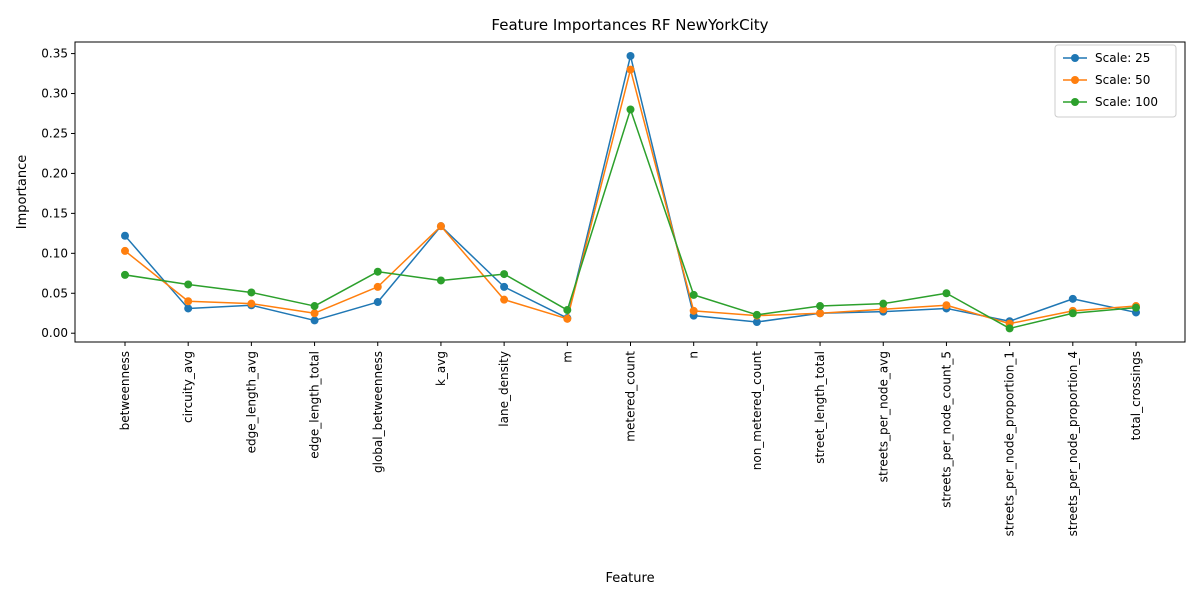 The height and width of the screenshot is (600, 1200). I want to click on legend-label: Scale: 25, so click(1122, 58).